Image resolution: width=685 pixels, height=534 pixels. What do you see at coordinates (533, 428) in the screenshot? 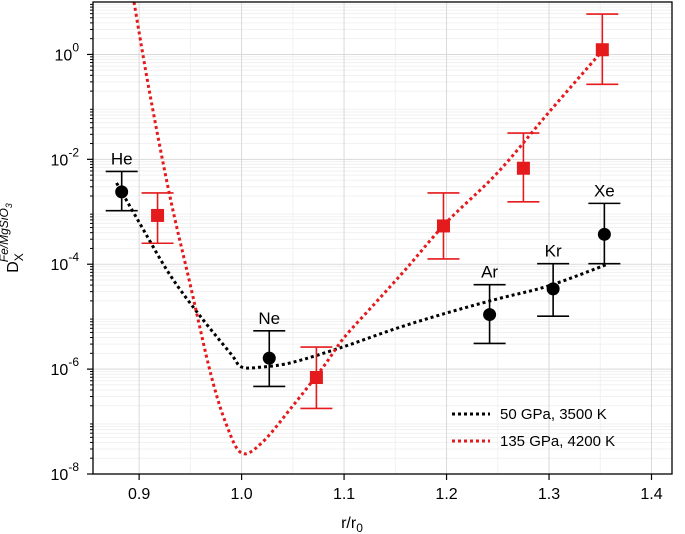
I see `legend: 50 GPa, 3500 K 135 GPa, 4200 K` at bounding box center [533, 428].